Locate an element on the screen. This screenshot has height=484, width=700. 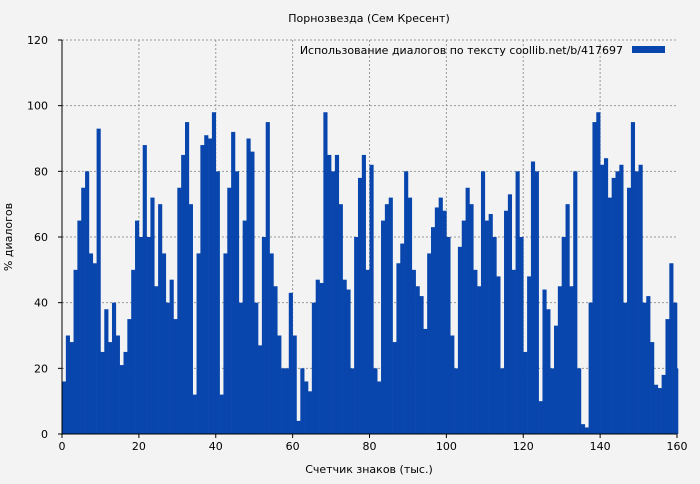
x-tick-label: 20 is located at coordinates (139, 446).